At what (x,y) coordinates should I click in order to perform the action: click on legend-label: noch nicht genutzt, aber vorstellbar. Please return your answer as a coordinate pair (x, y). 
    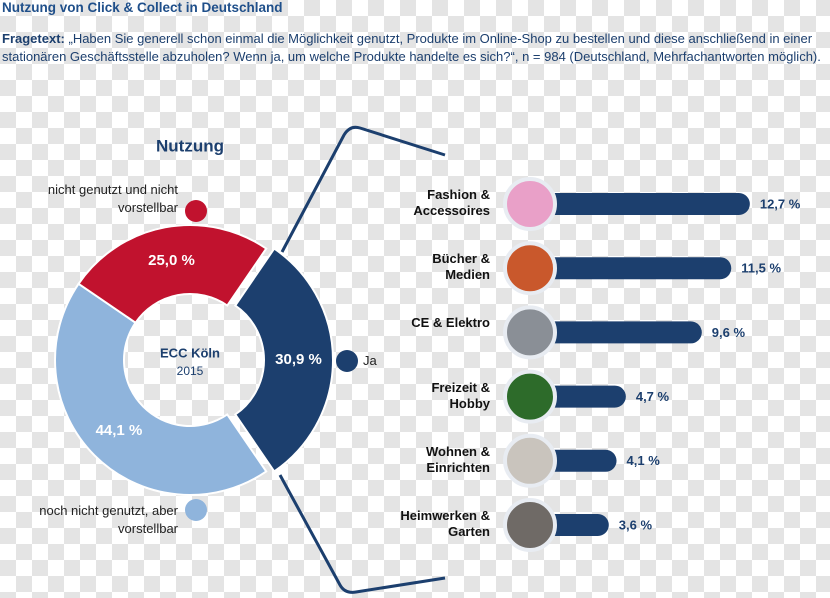
    Looking at the image, I should click on (108, 519).